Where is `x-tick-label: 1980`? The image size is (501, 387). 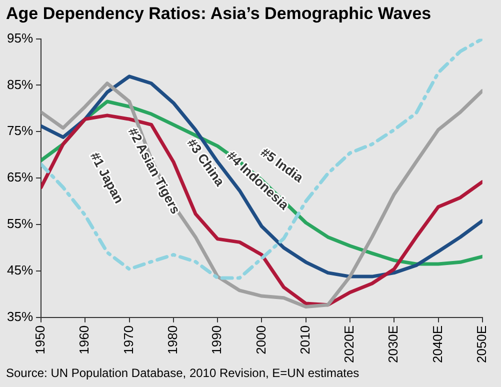 x-tick-label: 1980 is located at coordinates (172, 339).